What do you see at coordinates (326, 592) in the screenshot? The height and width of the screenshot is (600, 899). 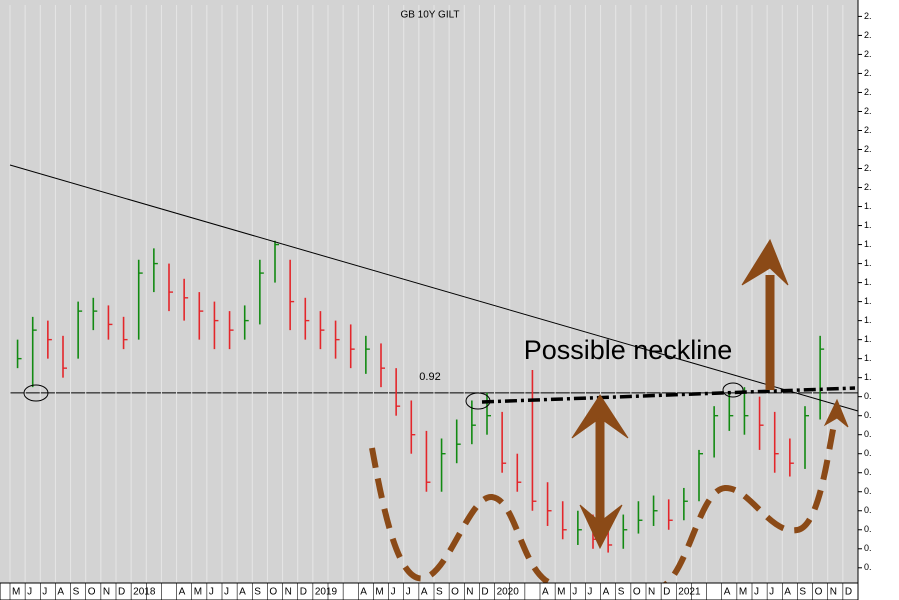 I see `x-tick-label: 2019` at bounding box center [326, 592].